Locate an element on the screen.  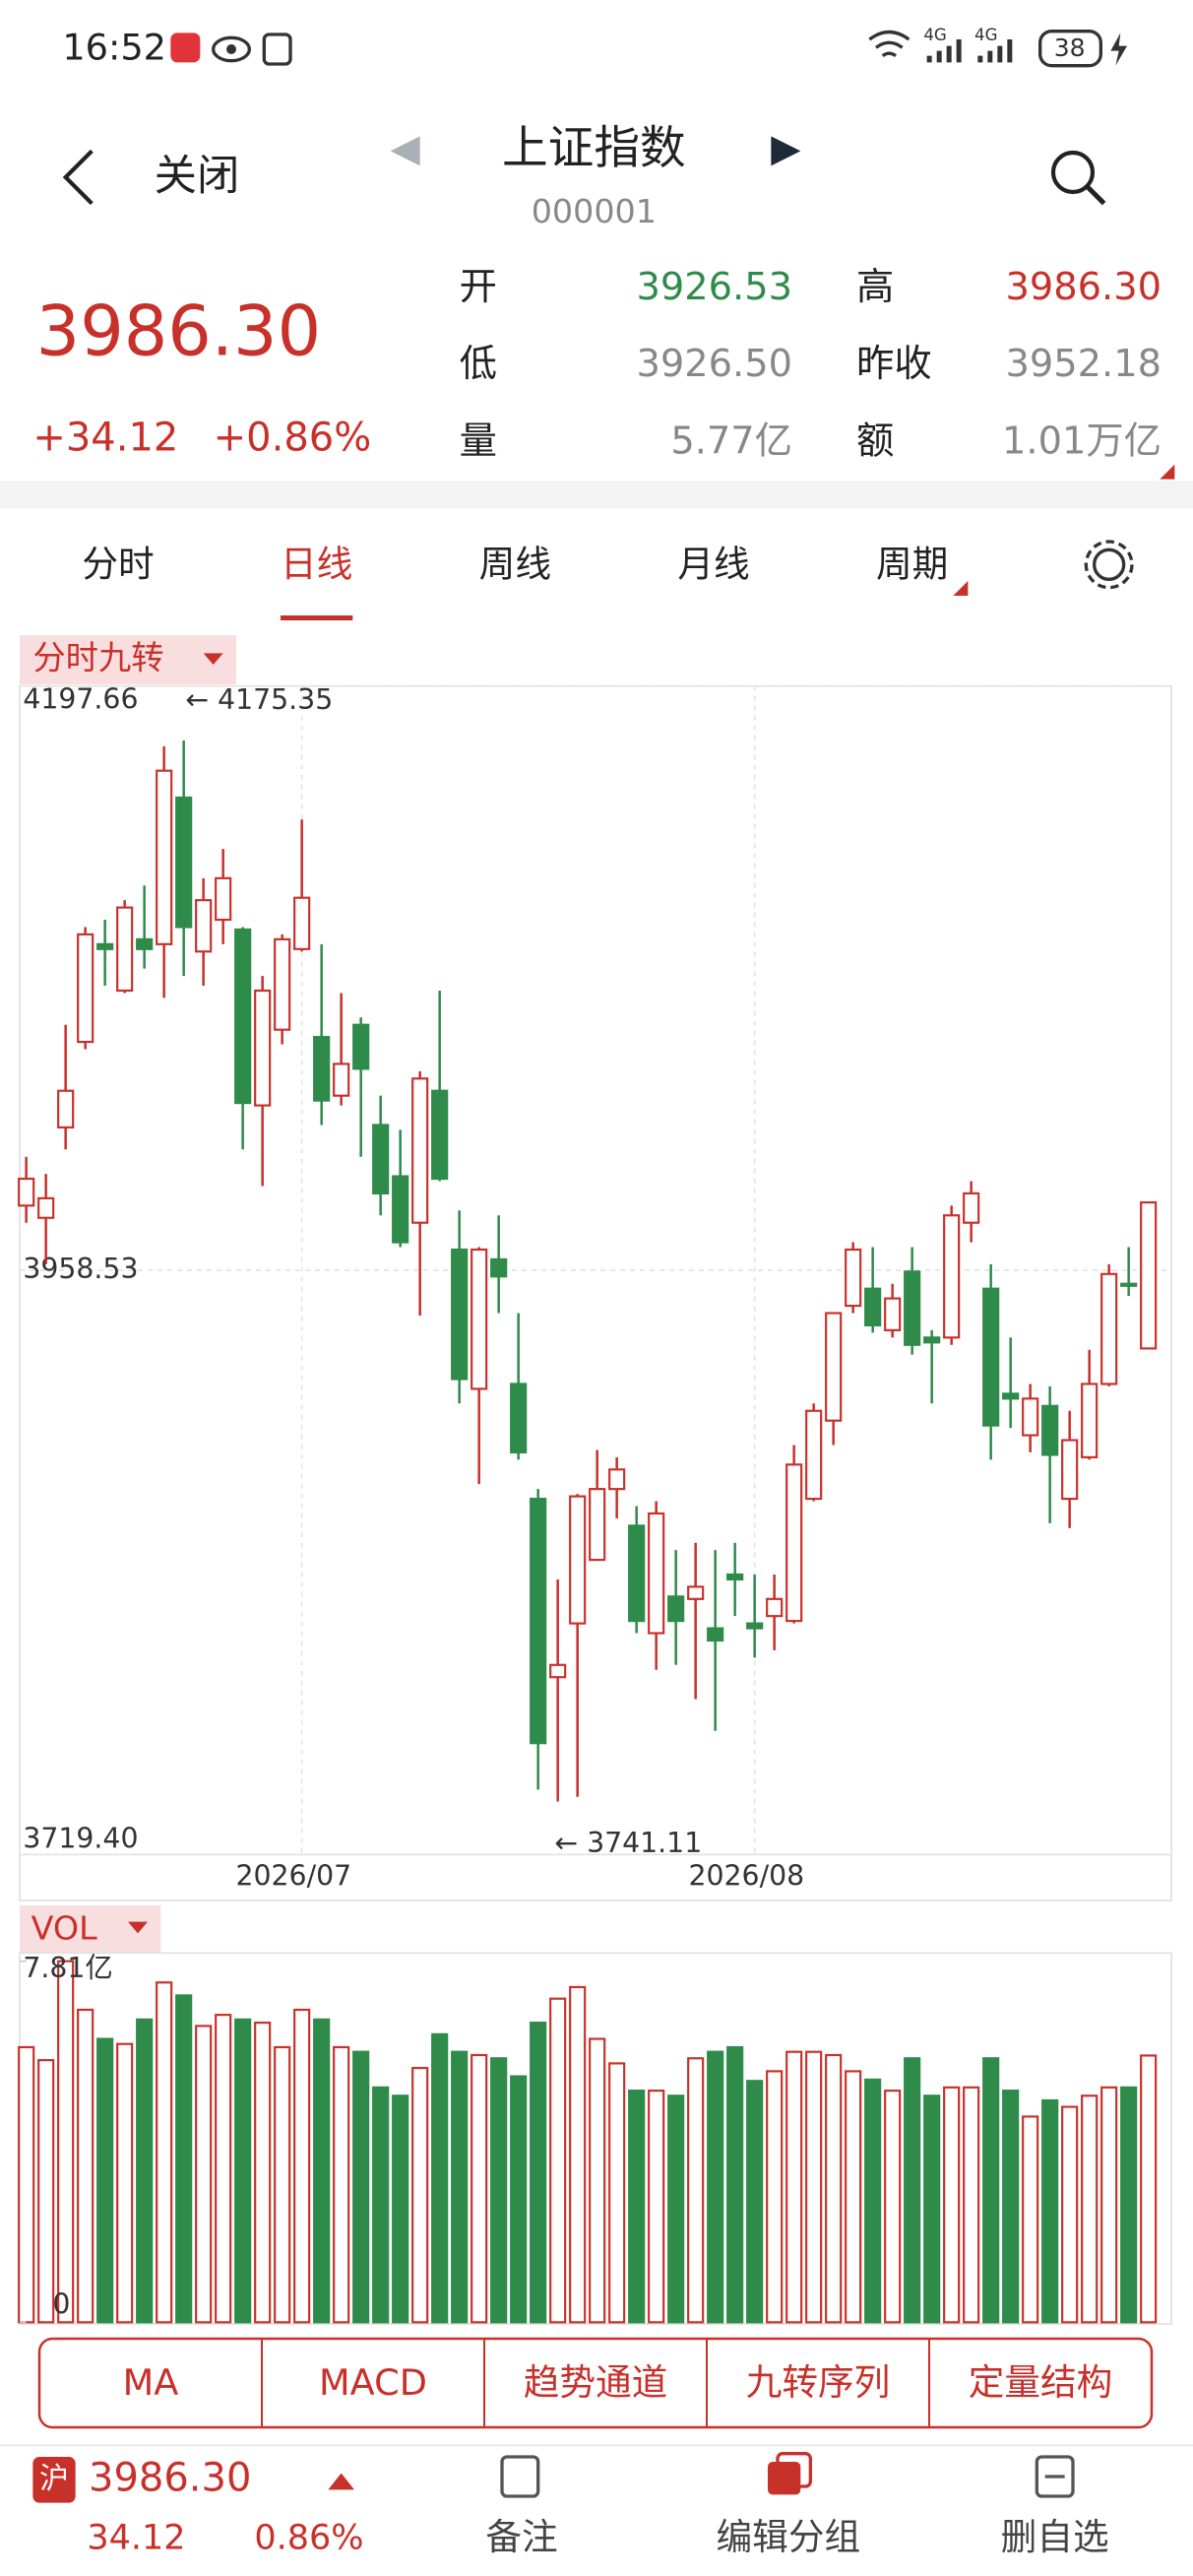
tab: 月线 is located at coordinates (713, 565).